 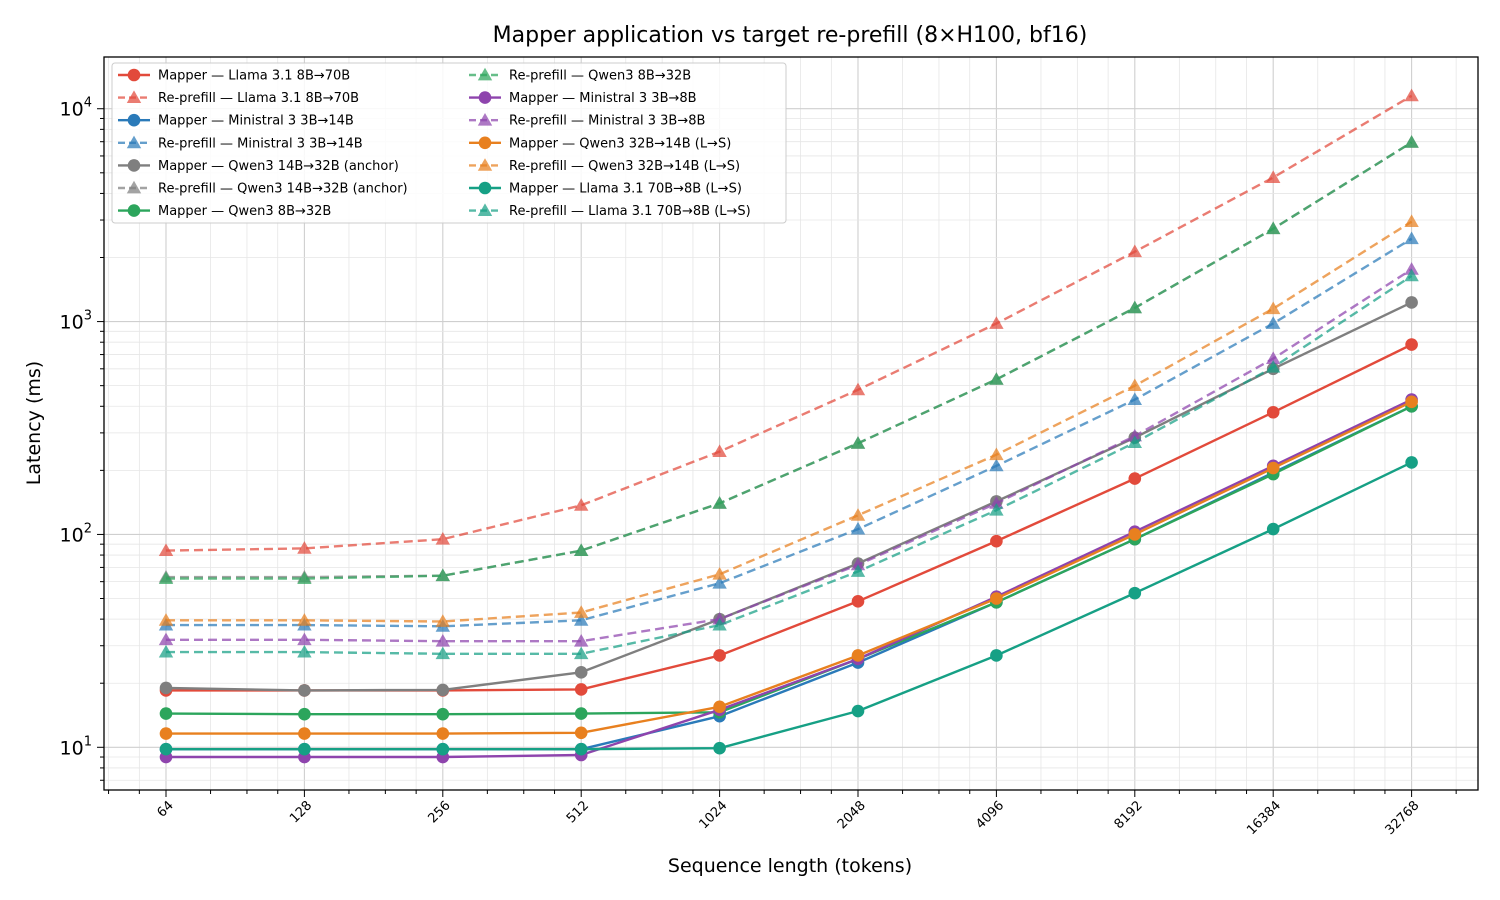 I want to click on y-tick-label: 10⁴, so click(x=76, y=108).